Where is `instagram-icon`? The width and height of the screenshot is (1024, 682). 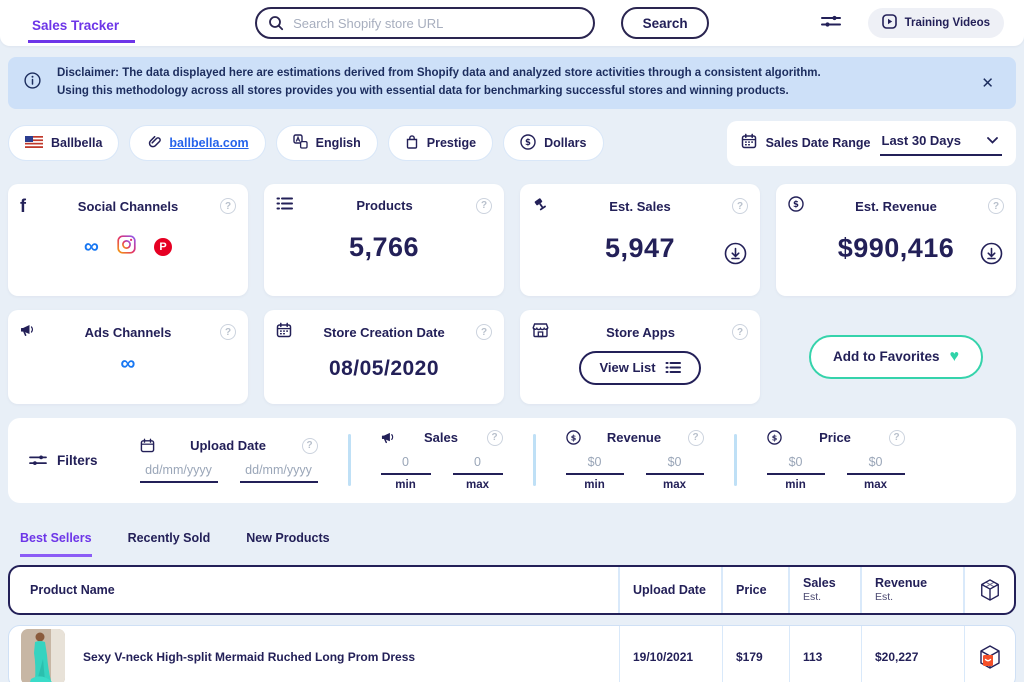 instagram-icon is located at coordinates (126, 246).